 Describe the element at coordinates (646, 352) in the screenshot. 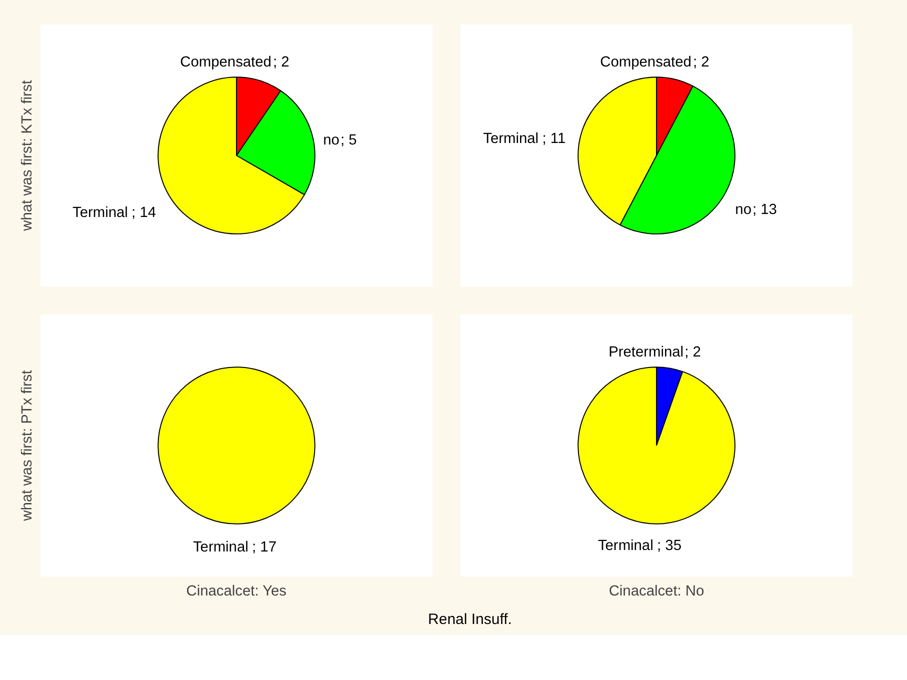

I see `slice-label: Preterminal` at that location.